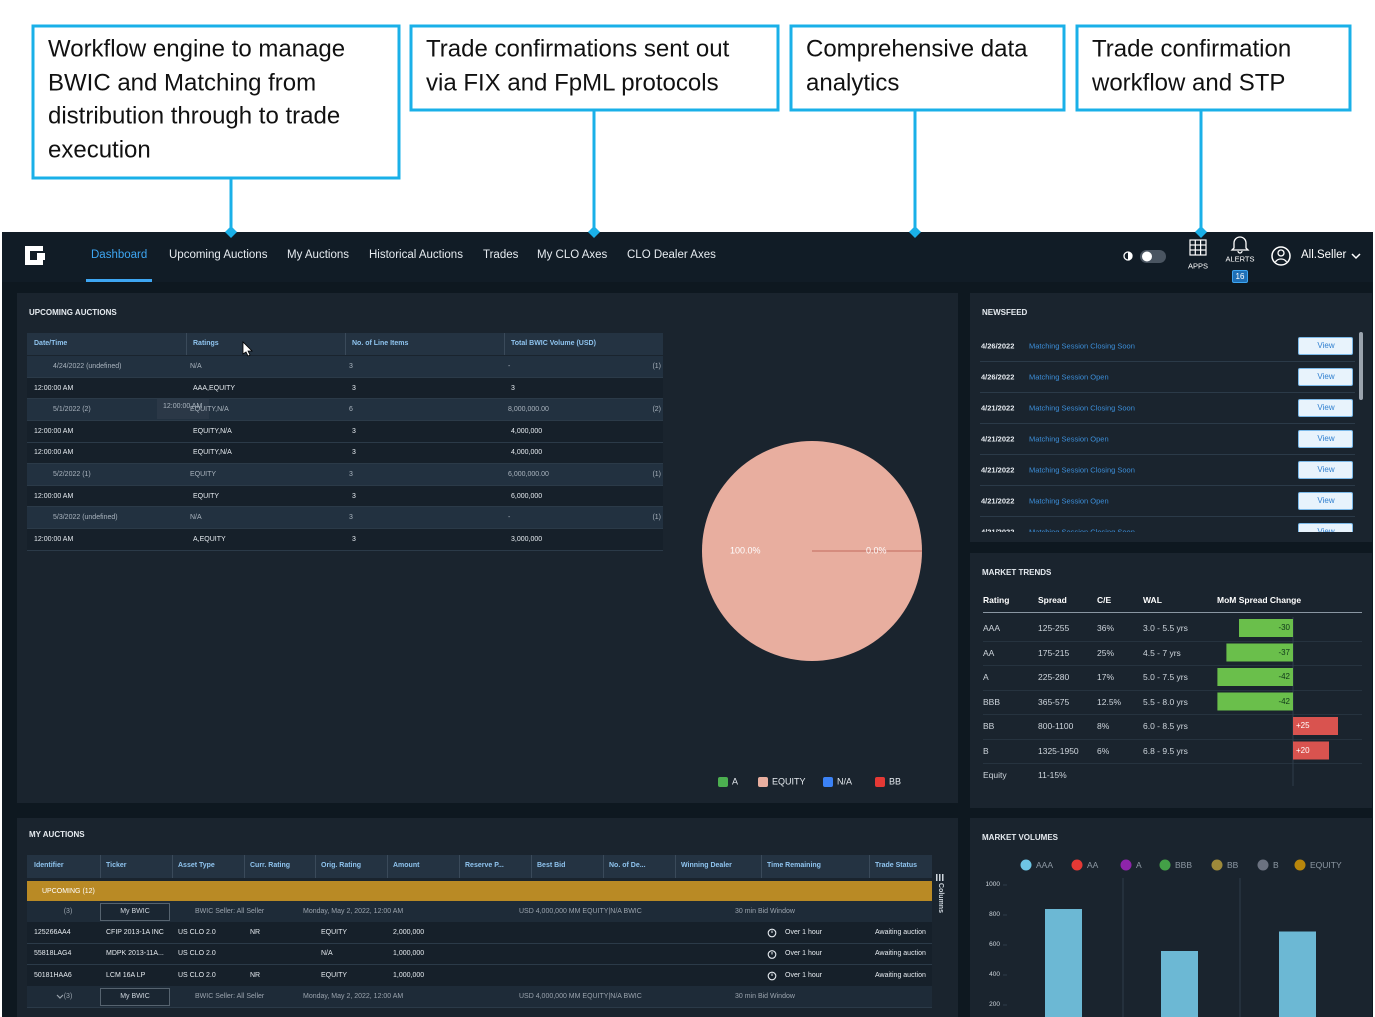 The image size is (1375, 1017). I want to click on nav-item: My Auctions, so click(318, 255).